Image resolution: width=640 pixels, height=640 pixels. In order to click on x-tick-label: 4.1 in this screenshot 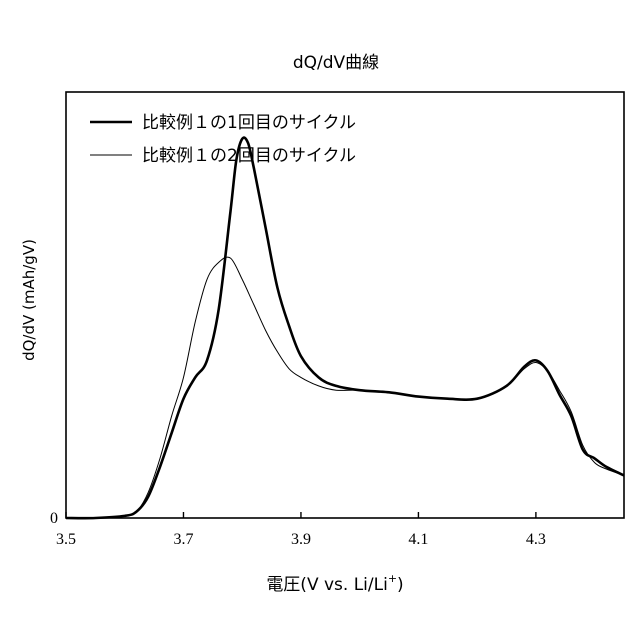, I will do `click(418, 539)`.